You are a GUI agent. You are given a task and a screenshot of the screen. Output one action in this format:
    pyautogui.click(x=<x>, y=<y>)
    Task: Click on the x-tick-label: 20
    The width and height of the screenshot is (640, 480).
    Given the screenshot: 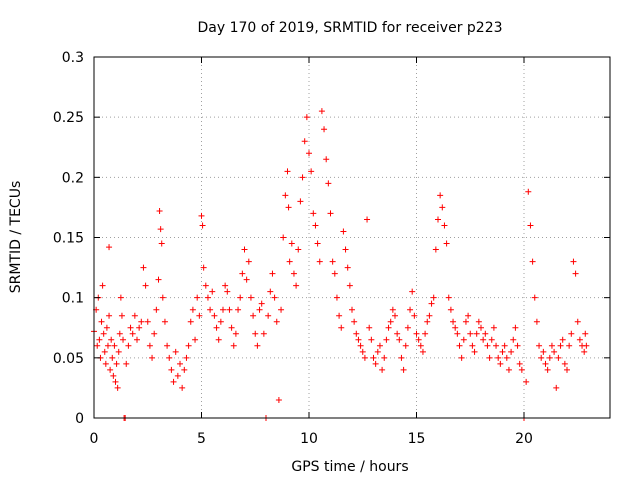 What is the action you would take?
    pyautogui.click(x=524, y=439)
    